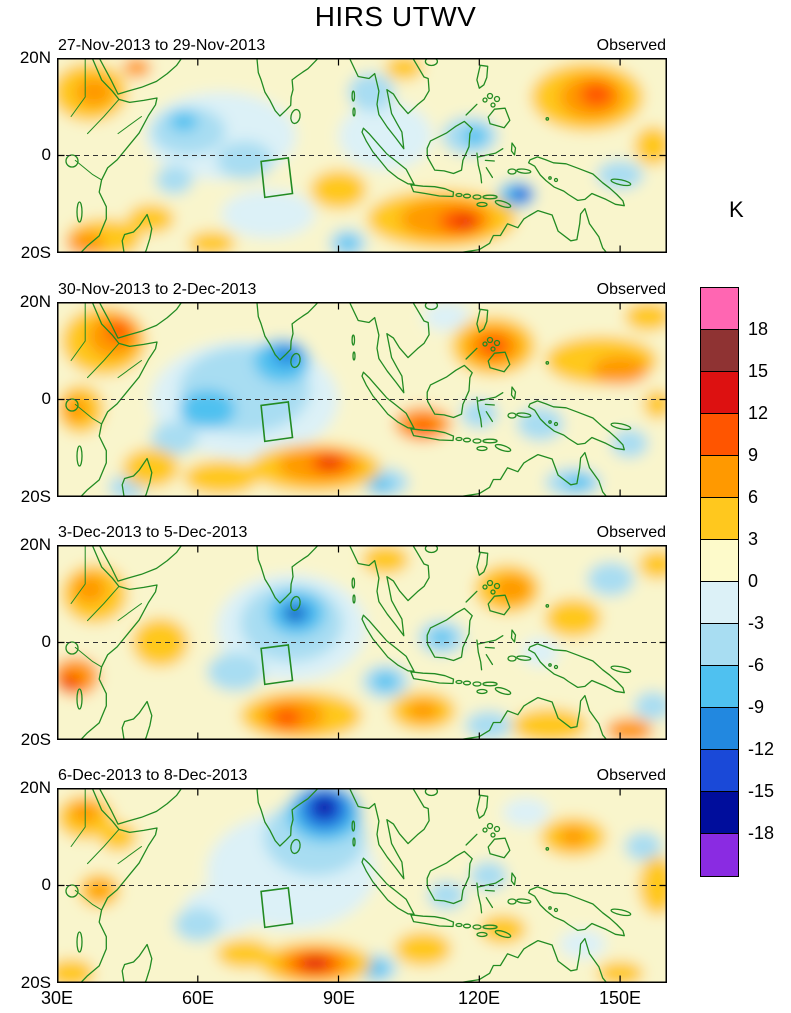 Image resolution: width=791 pixels, height=1013 pixels. Describe the element at coordinates (761, 749) in the screenshot. I see `colorbar-tick-label: -12` at that location.